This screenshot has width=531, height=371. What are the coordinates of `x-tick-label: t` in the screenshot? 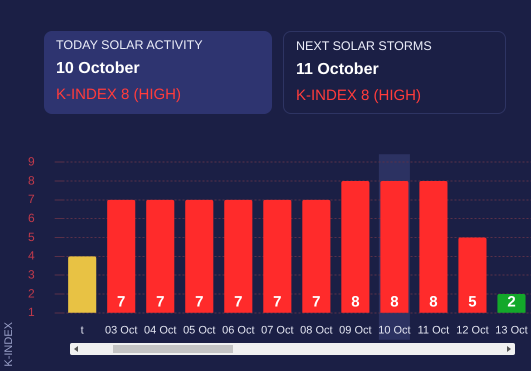 It's located at (82, 330).